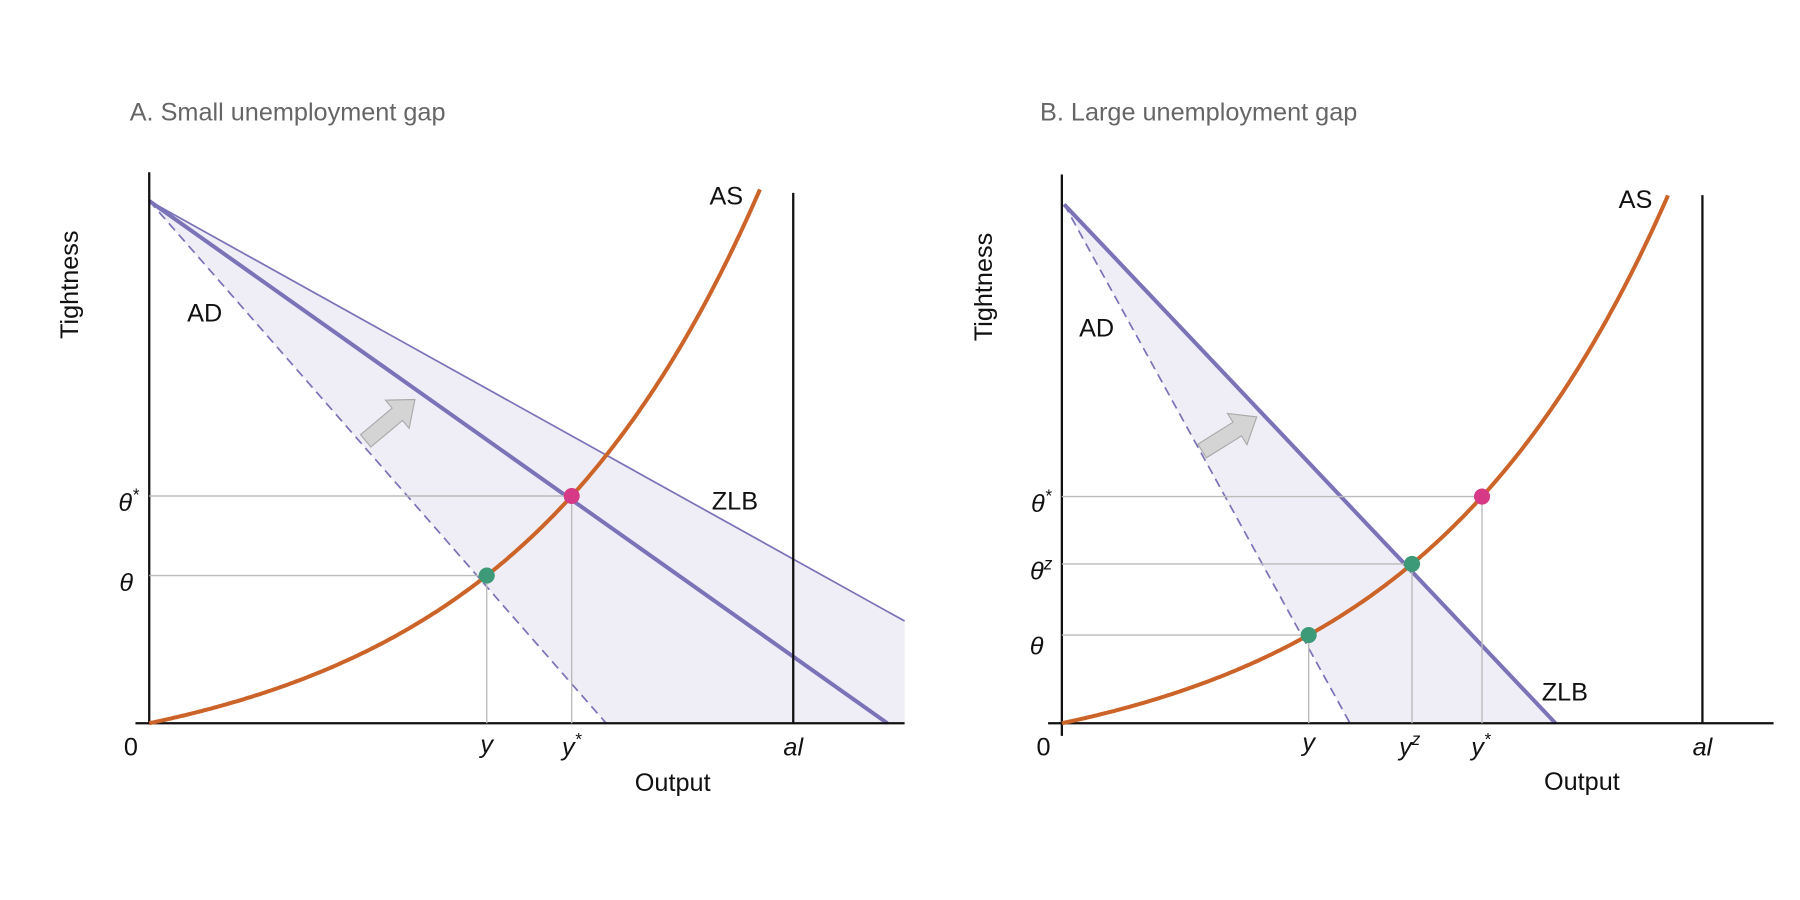 The width and height of the screenshot is (1800, 900). What do you see at coordinates (377, 462) in the screenshot?
I see `ad-dashed` at bounding box center [377, 462].